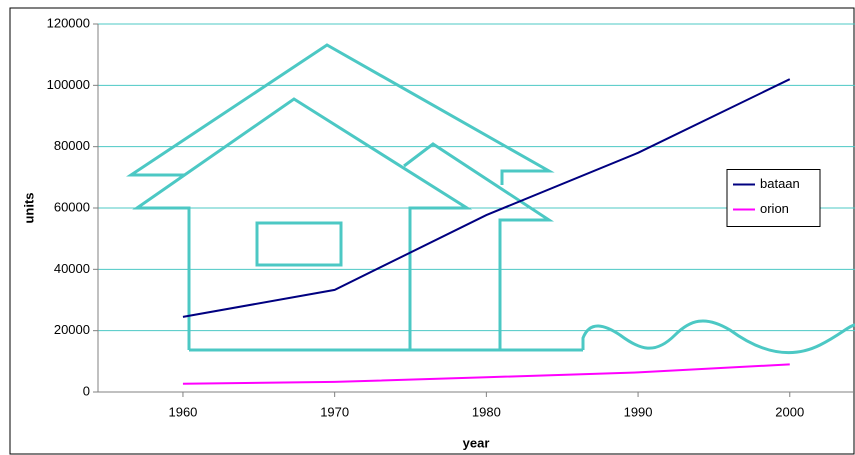  What do you see at coordinates (72, 206) in the screenshot?
I see `y-tick-label: 60000` at bounding box center [72, 206].